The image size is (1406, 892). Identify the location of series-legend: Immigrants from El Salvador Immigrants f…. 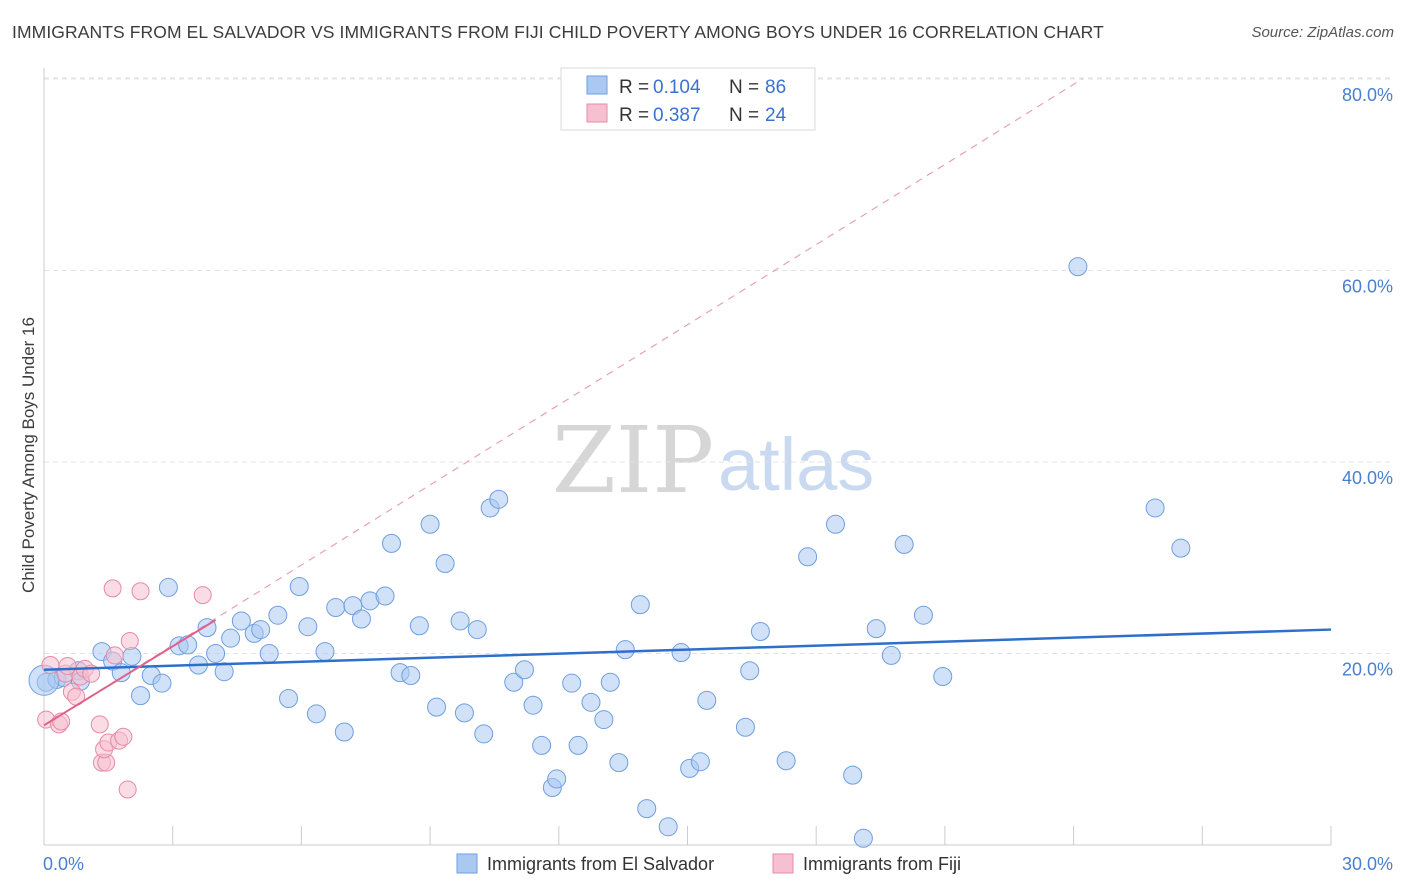
(708, 863).